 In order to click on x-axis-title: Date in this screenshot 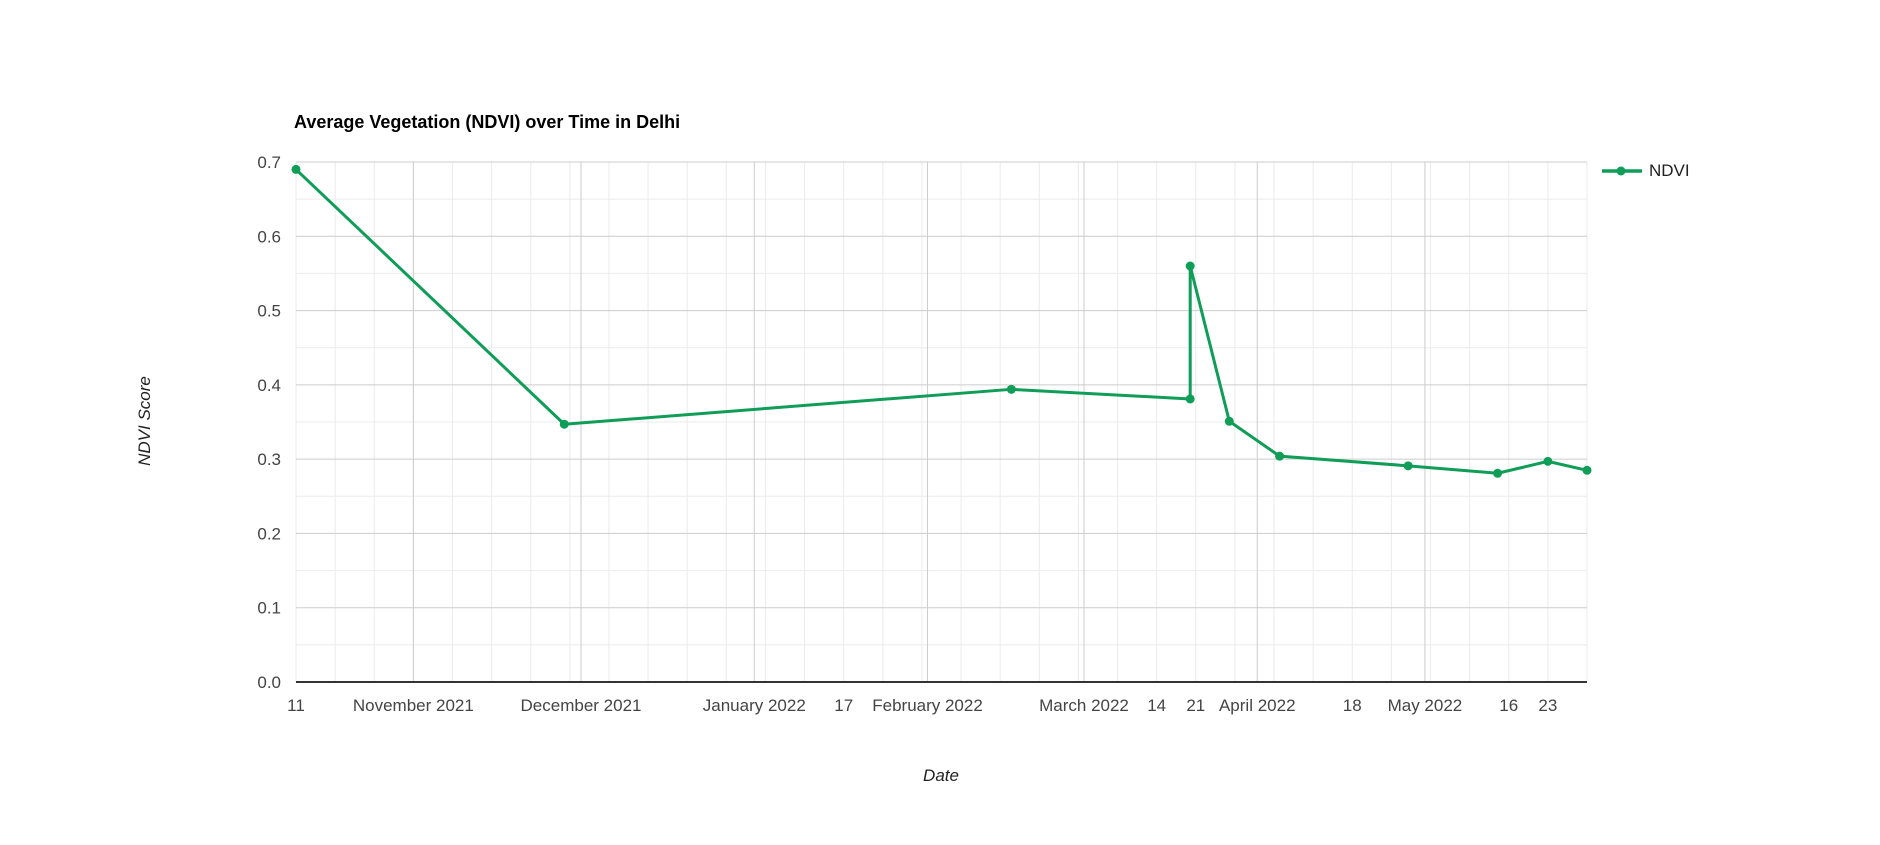, I will do `click(941, 775)`.